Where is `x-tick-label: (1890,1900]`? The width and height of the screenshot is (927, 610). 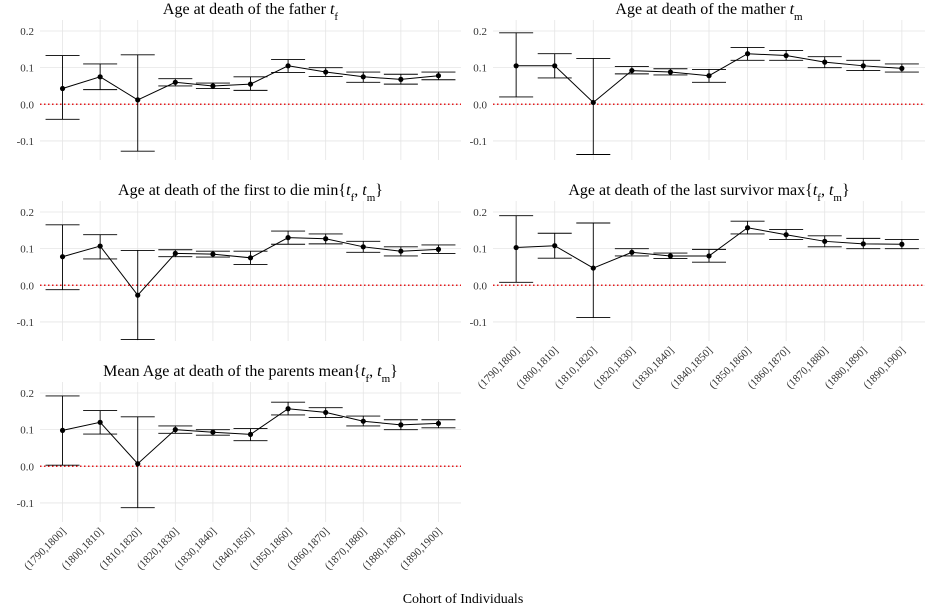
x-tick-label: (1890,1900] is located at coordinates (884, 368).